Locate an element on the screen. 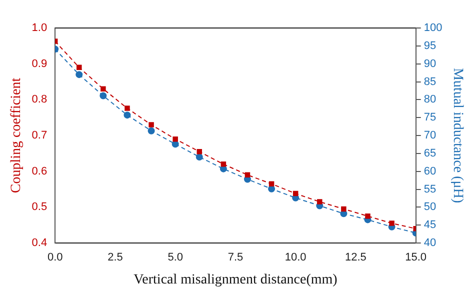  x-tick-label: 15.0 is located at coordinates (416, 258).